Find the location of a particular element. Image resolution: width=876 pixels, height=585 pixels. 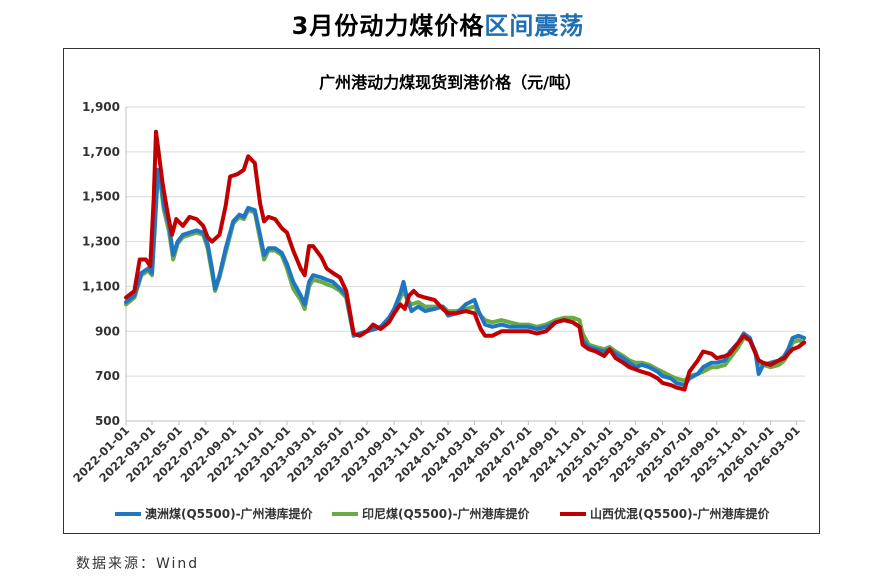

y-tick-label: 1,500 is located at coordinates (101, 197).